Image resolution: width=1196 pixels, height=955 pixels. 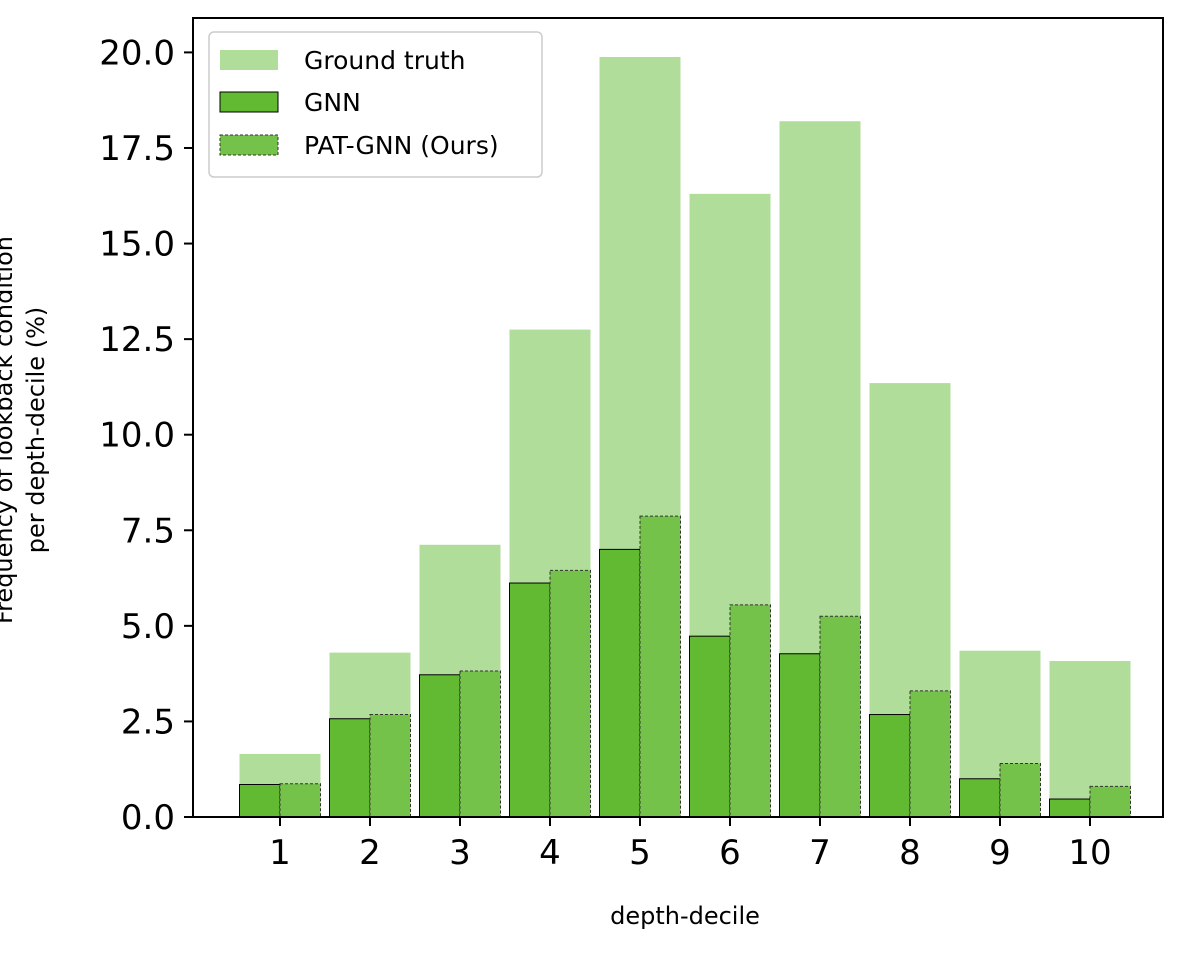 I want to click on y-tick-label: 12.5, so click(x=137, y=340).